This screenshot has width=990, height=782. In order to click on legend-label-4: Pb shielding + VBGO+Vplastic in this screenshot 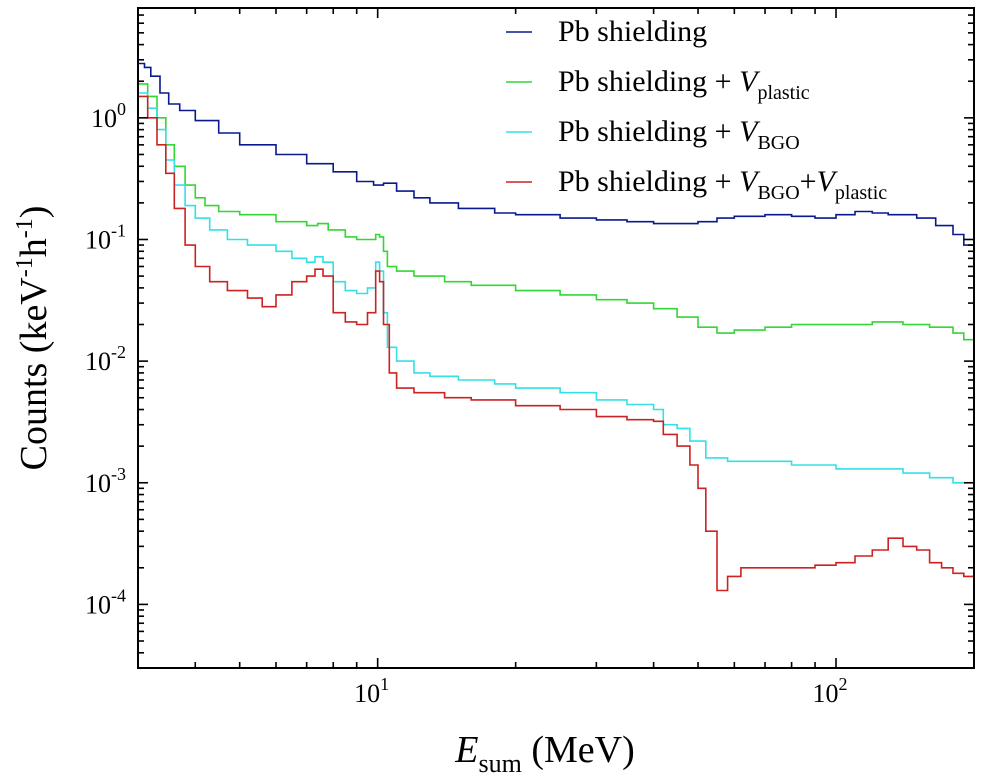, I will do `click(722, 184)`.